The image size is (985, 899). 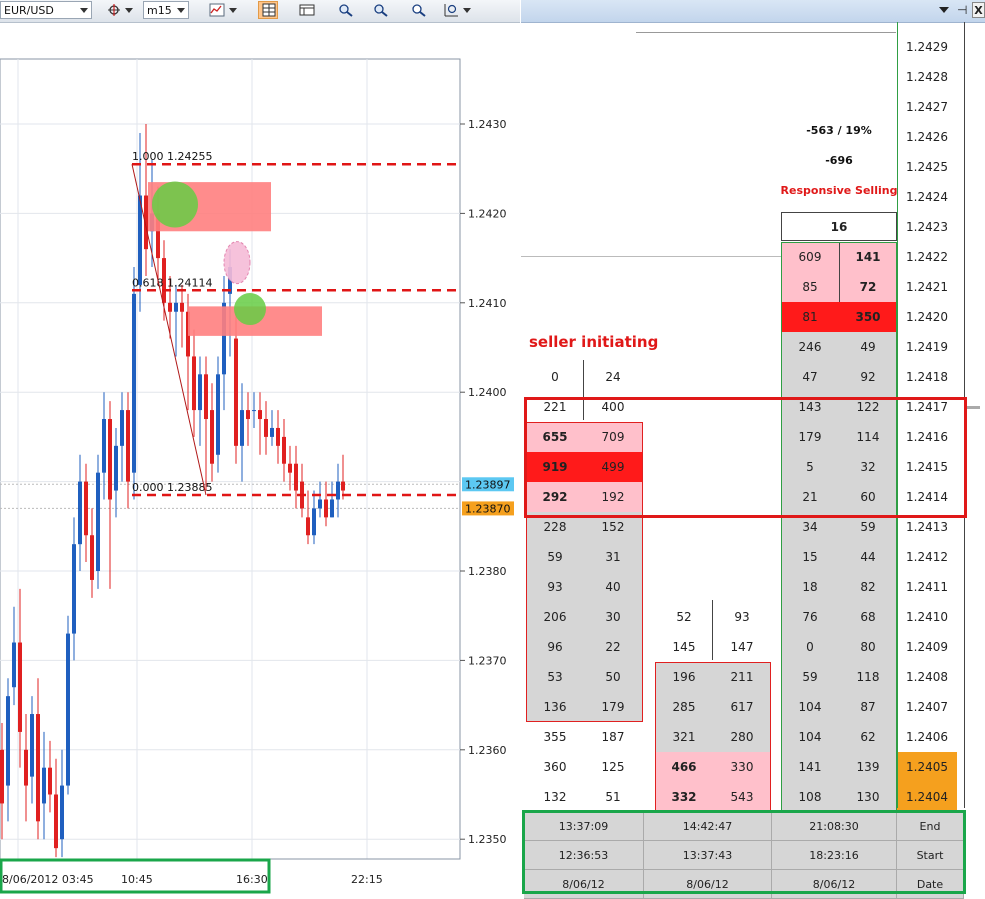 I want to click on price-level: 1.2427, so click(x=927, y=107).